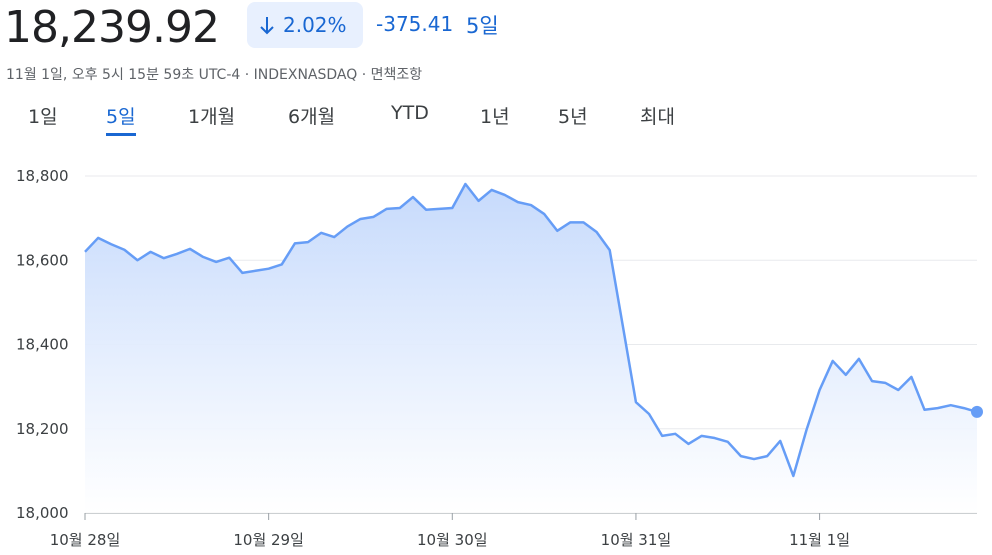  Describe the element at coordinates (482, 26) in the screenshot. I see `change-period: 5일` at that location.